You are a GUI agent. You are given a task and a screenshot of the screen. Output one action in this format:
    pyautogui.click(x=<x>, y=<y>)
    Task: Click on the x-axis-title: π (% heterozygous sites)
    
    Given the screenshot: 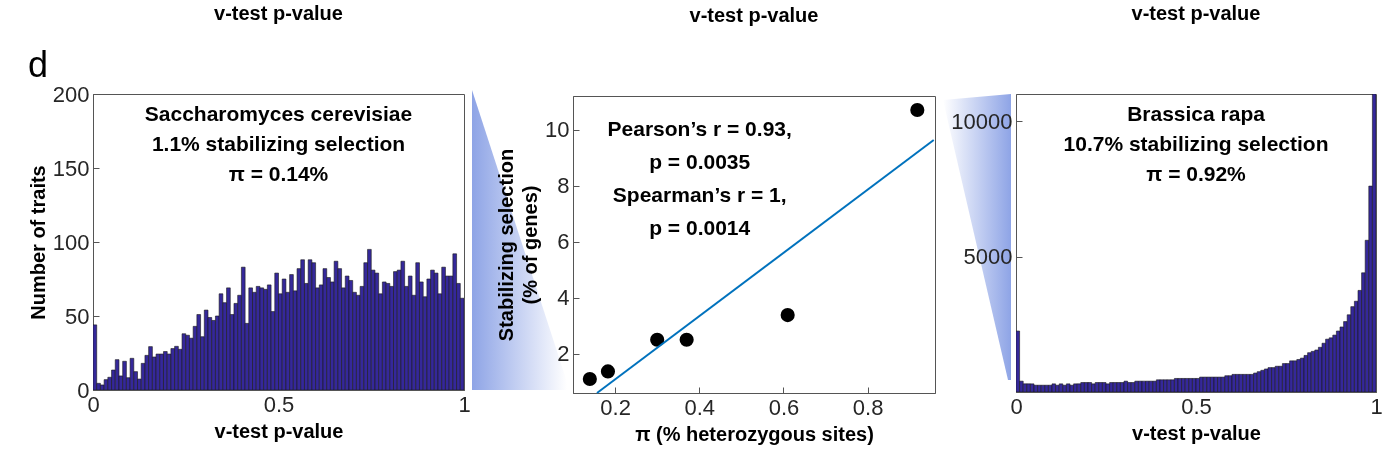 What is the action you would take?
    pyautogui.click(x=754, y=433)
    